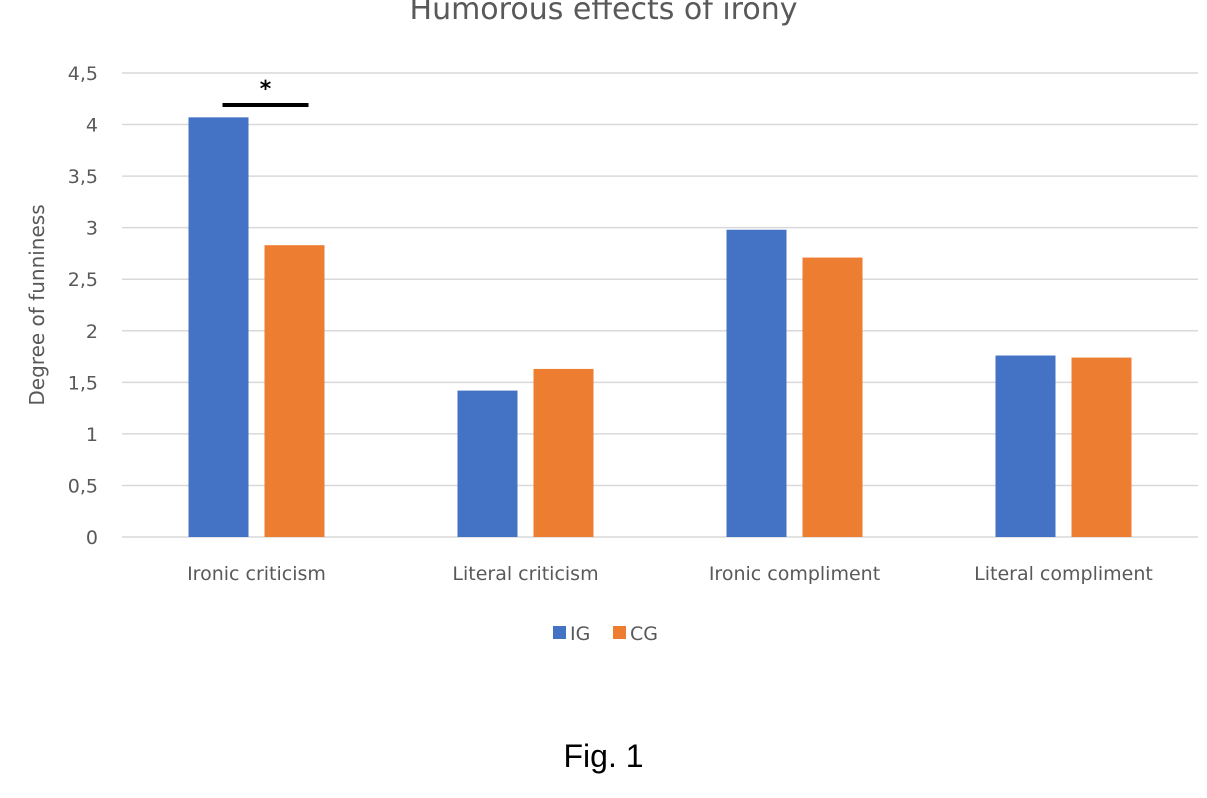  What do you see at coordinates (83, 383) in the screenshot?
I see `y-tick-label: 1,5` at bounding box center [83, 383].